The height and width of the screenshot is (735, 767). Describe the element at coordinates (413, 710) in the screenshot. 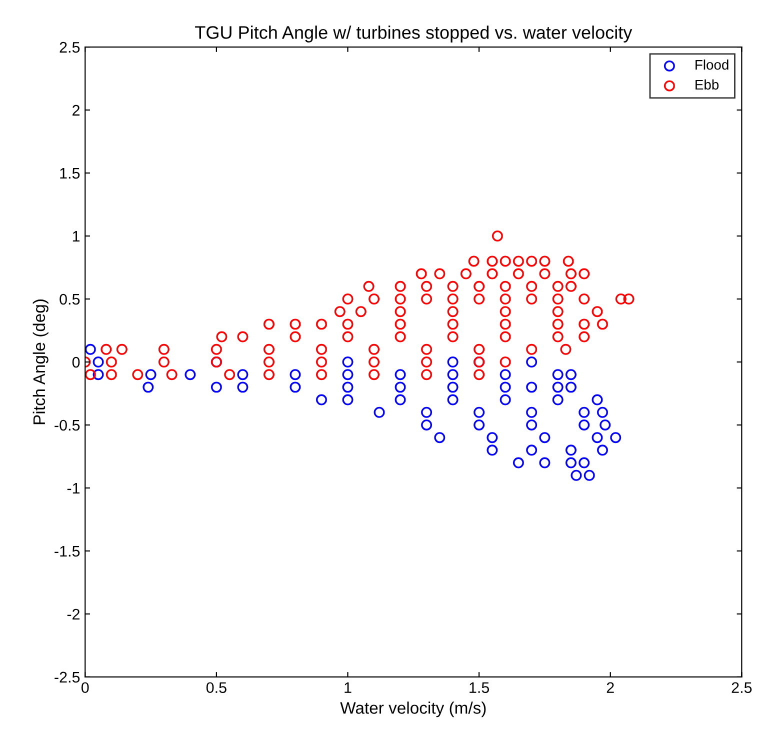

I see `x-axis-title: Water velocity (m/s)` at that location.